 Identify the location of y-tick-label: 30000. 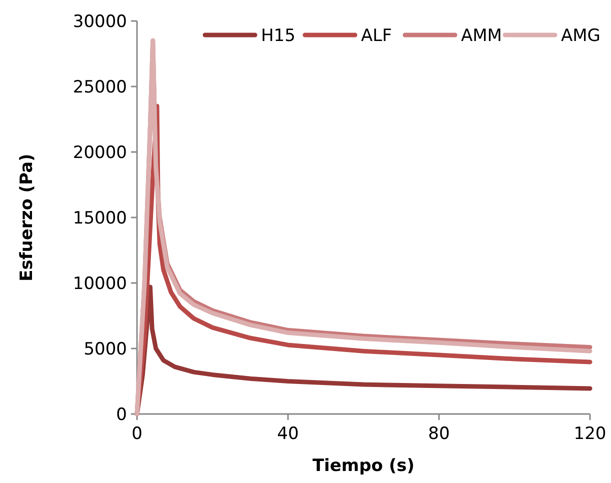
(99, 22).